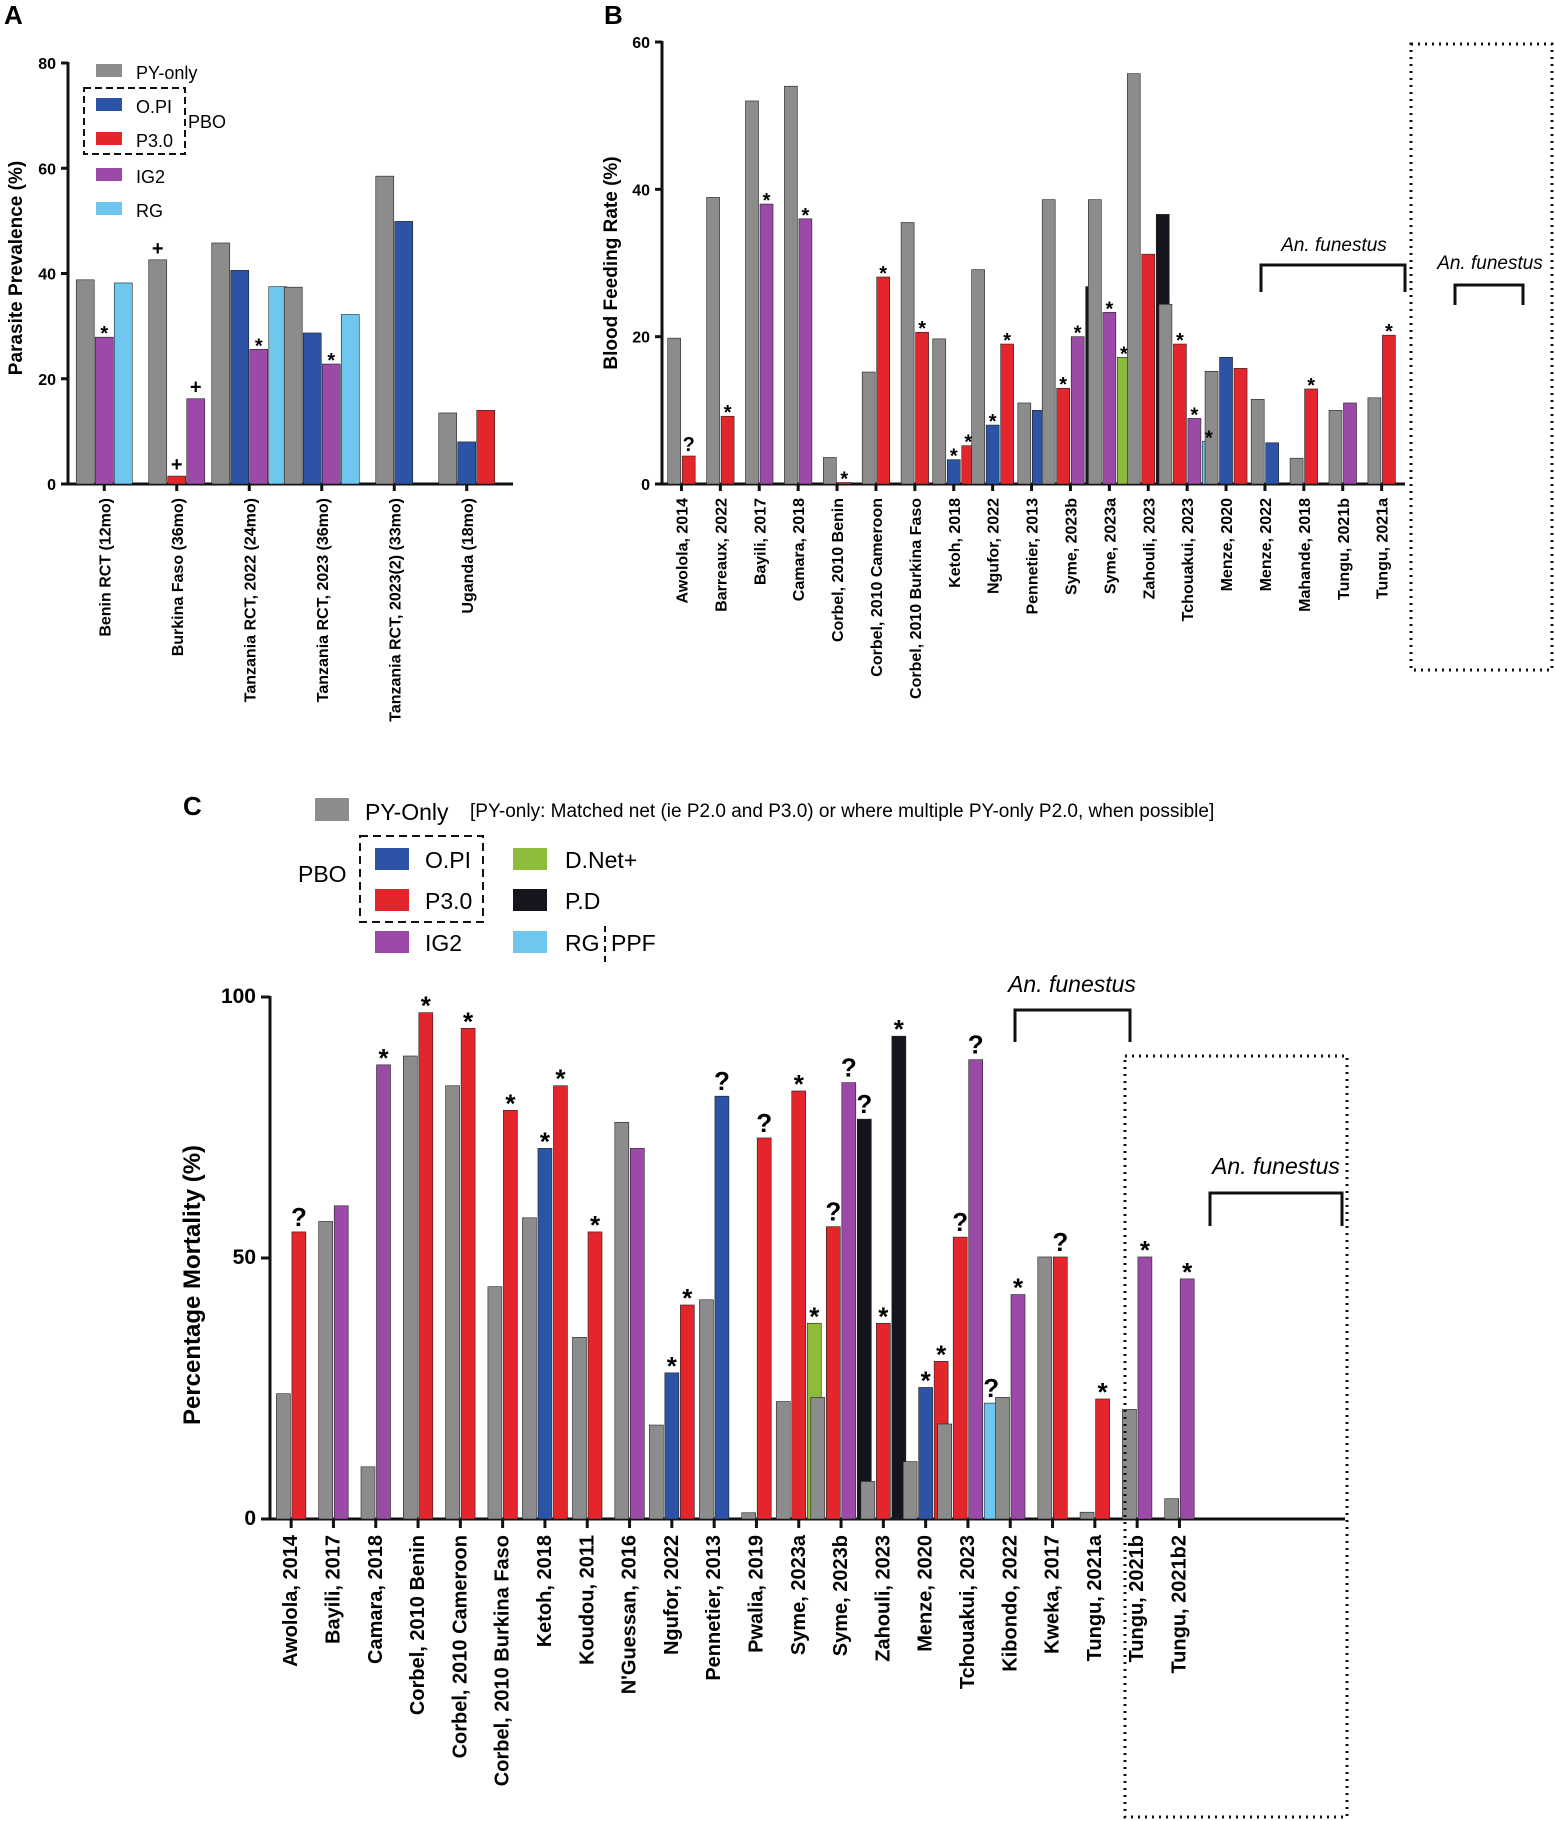  Describe the element at coordinates (109, 104) in the screenshot. I see `legend-a-swatch-opi` at that location.